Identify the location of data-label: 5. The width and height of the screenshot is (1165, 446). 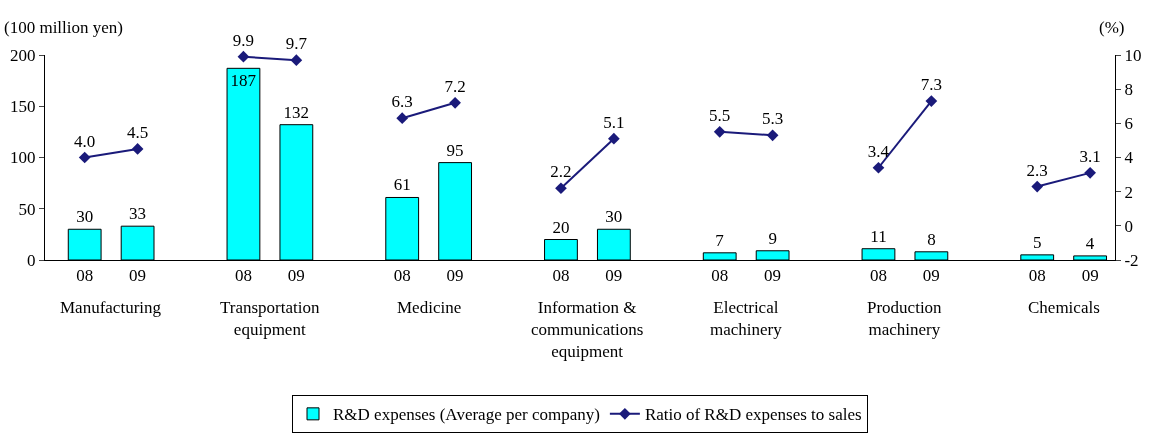
(1037, 242).